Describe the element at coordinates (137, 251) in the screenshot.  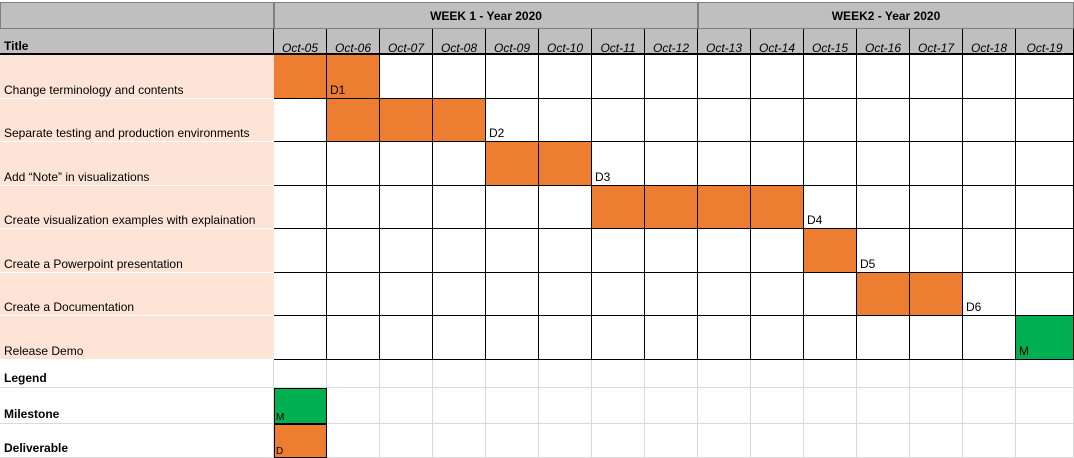
I see `task-title: Create a Powerpoint presentation` at that location.